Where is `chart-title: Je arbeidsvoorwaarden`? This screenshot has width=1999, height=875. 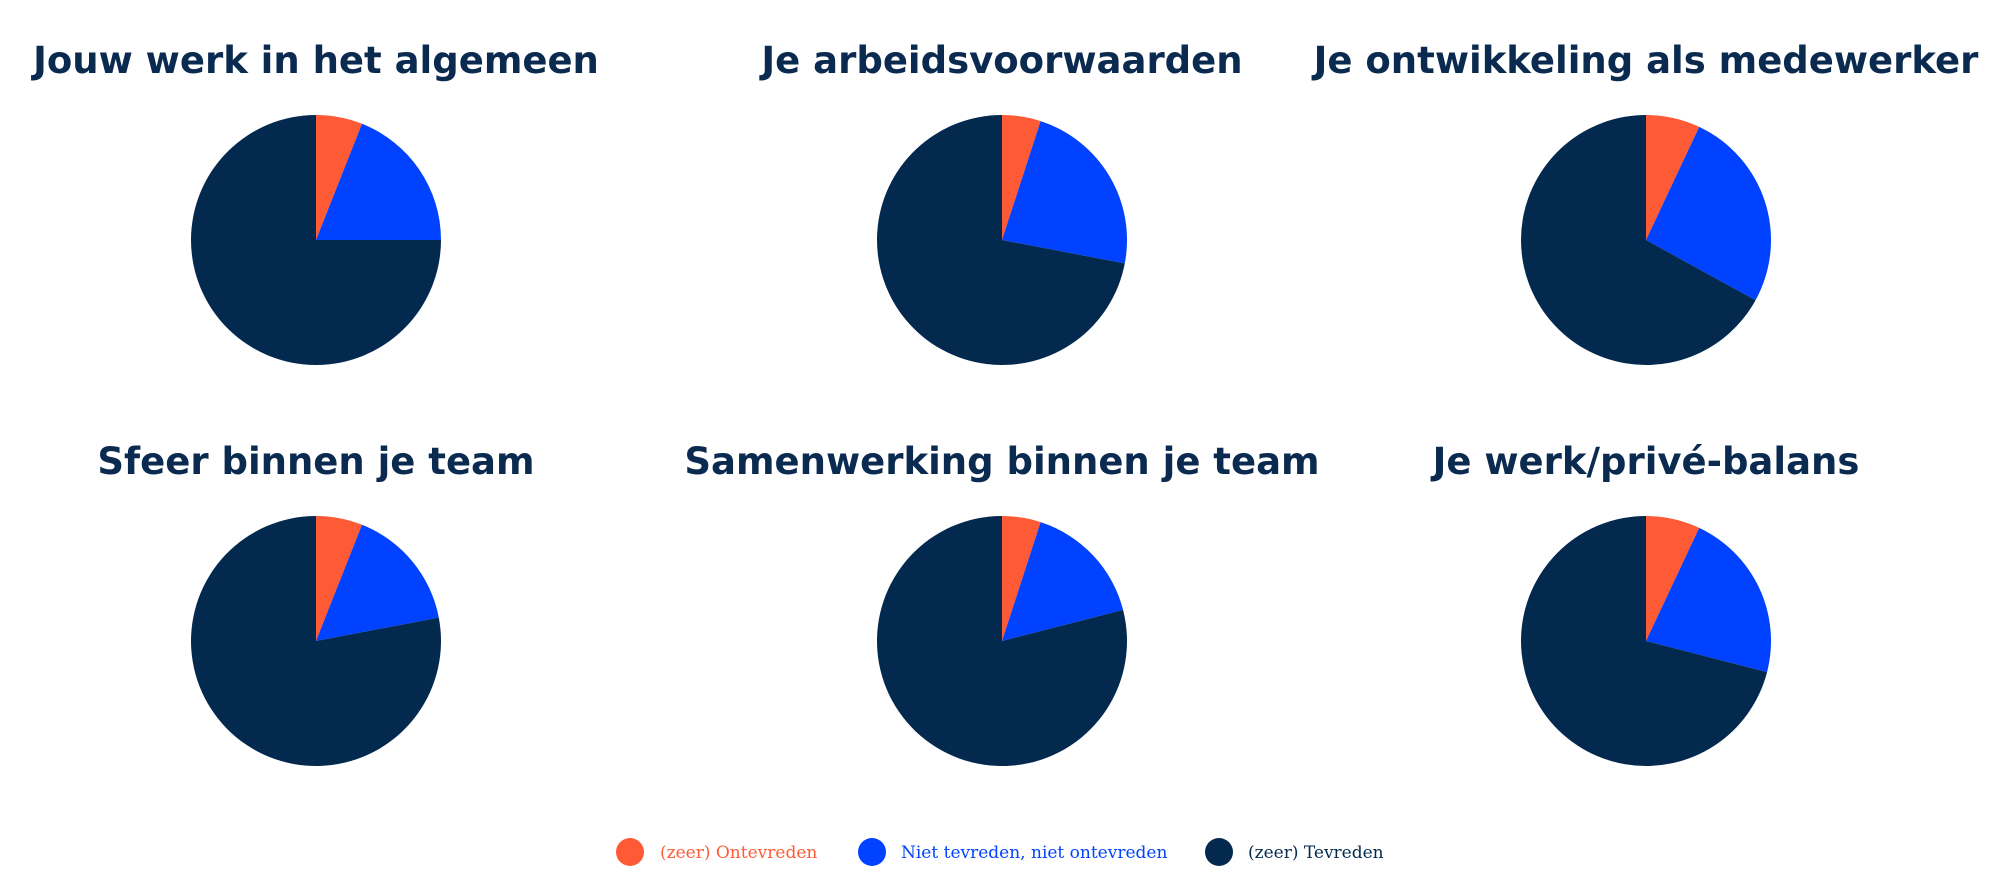
chart-title: Je arbeidsvoorwaarden is located at coordinates (1000, 60).